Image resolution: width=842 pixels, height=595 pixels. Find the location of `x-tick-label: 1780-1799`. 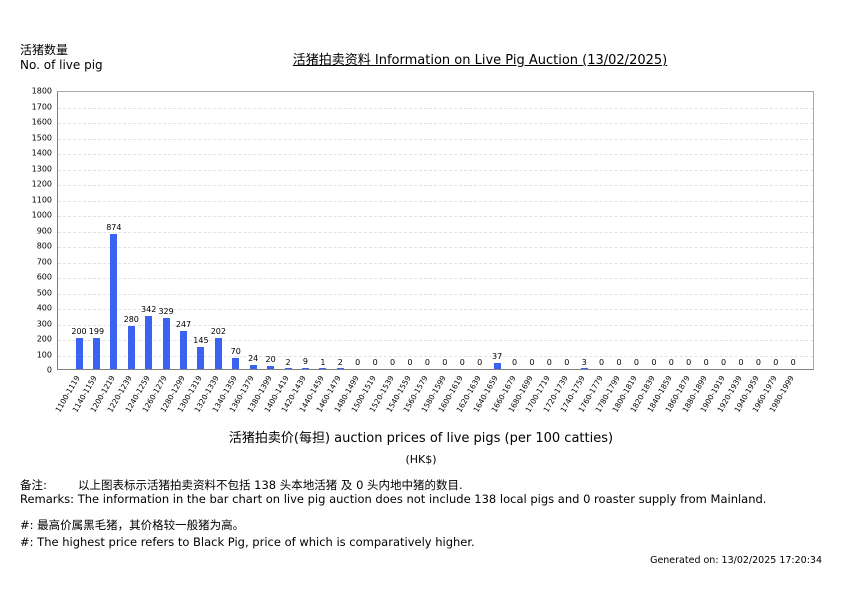

x-tick-label: 1780-1799 is located at coordinates (607, 394).